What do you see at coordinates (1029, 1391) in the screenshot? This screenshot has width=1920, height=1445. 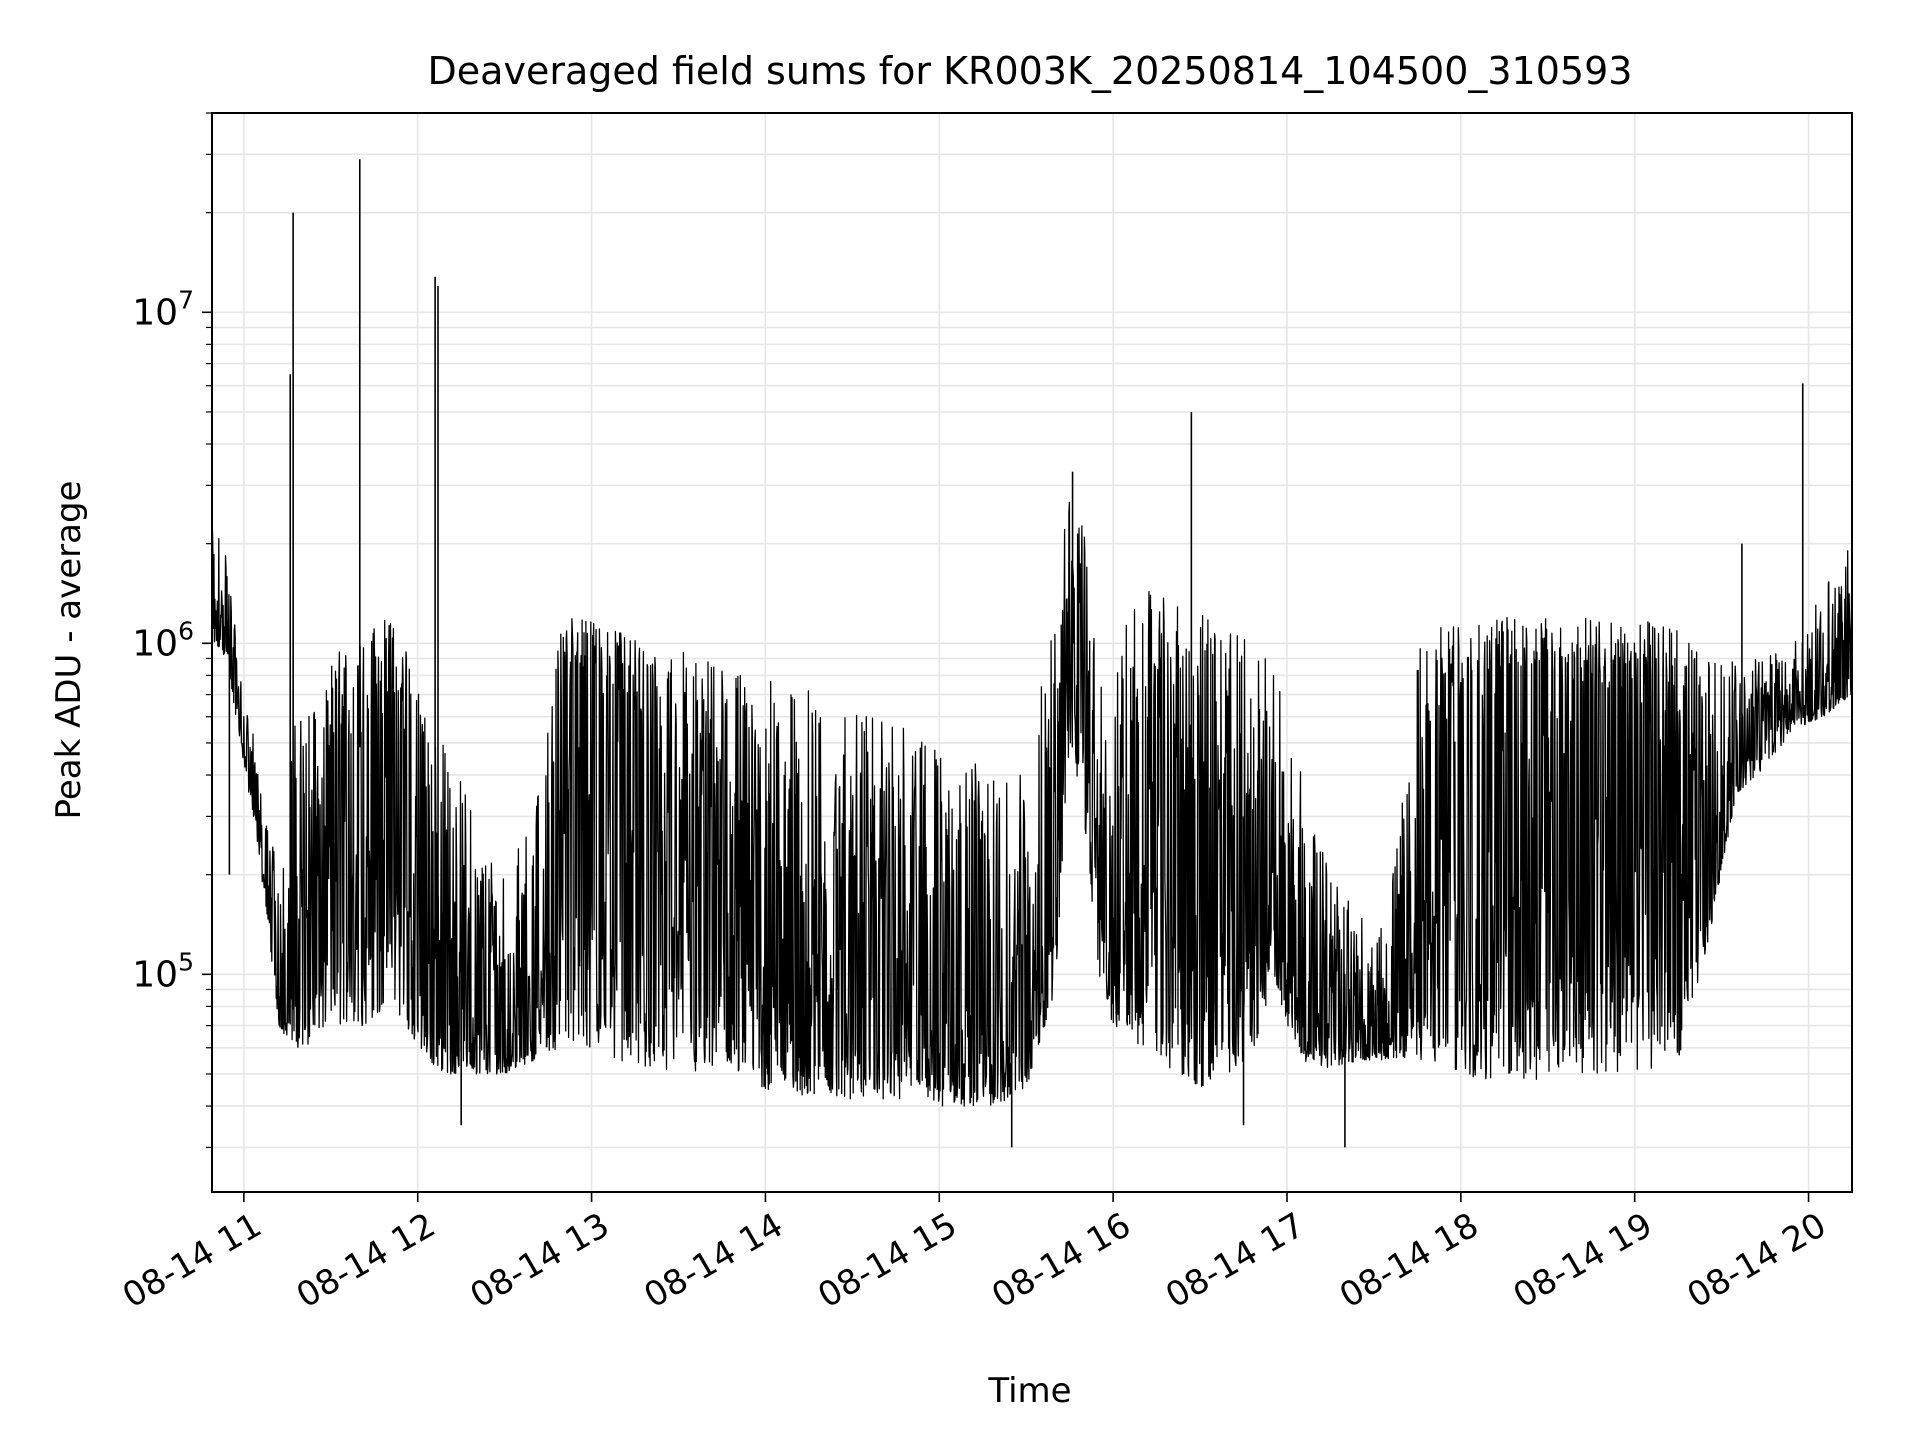 I see `x-axis-label: Time` at bounding box center [1029, 1391].